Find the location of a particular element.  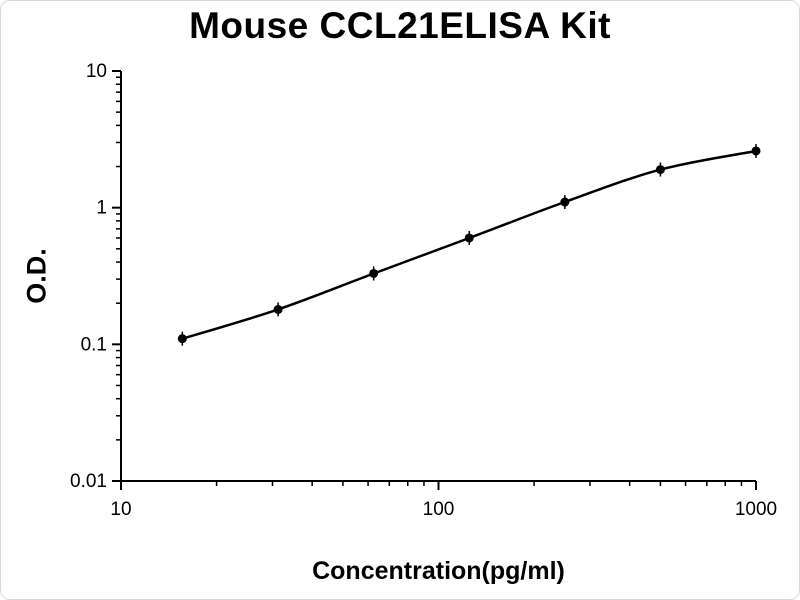

x-tick-label: 10 is located at coordinates (120, 509).